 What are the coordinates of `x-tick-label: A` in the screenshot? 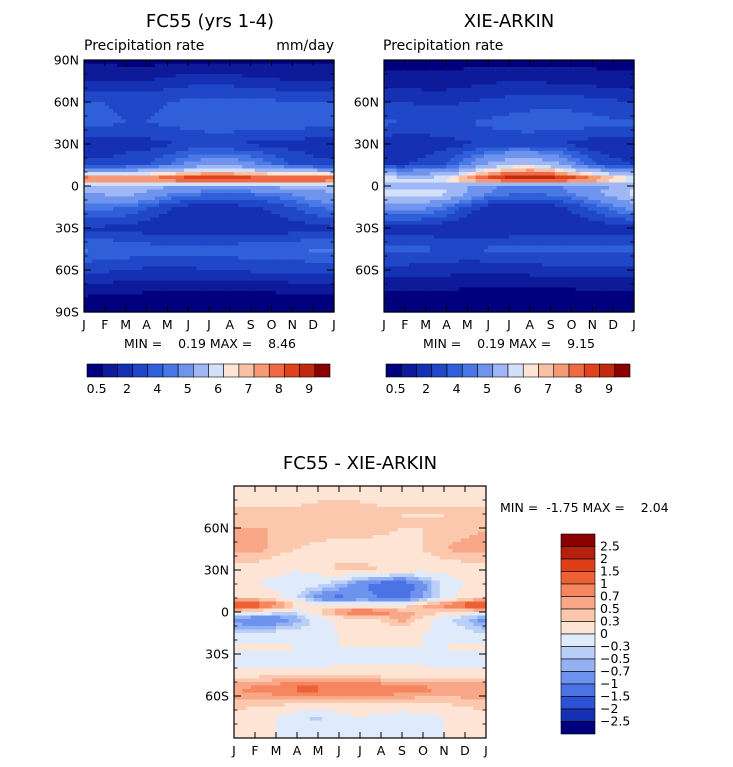 It's located at (146, 324).